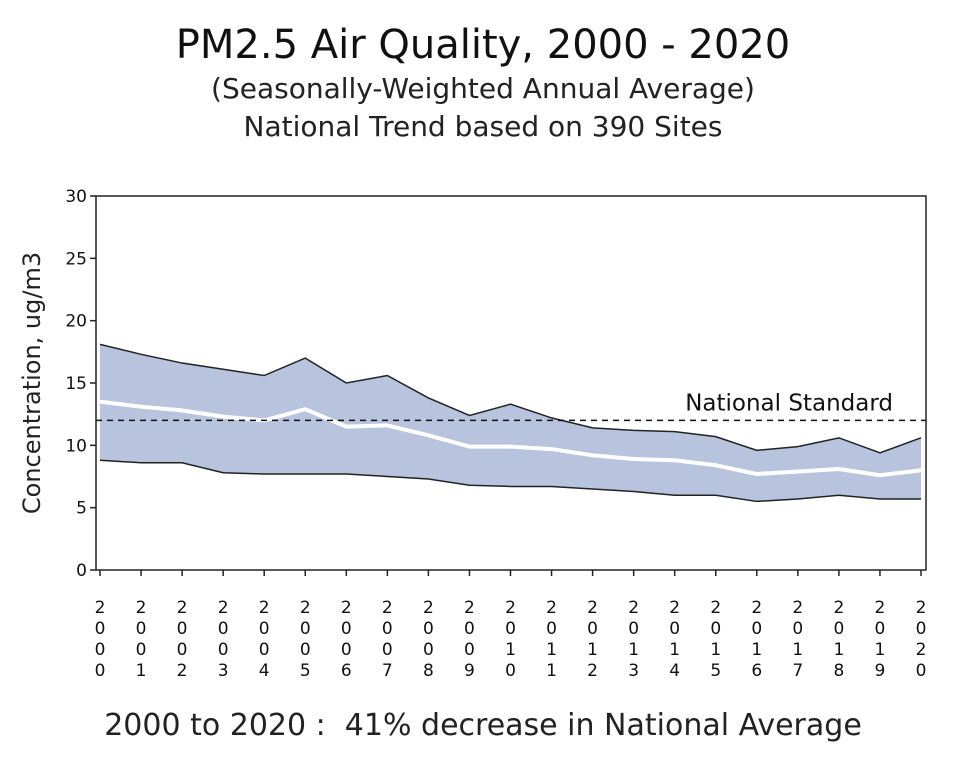 The width and height of the screenshot is (966, 772). I want to click on national-standard-label: National Standard, so click(789, 403).